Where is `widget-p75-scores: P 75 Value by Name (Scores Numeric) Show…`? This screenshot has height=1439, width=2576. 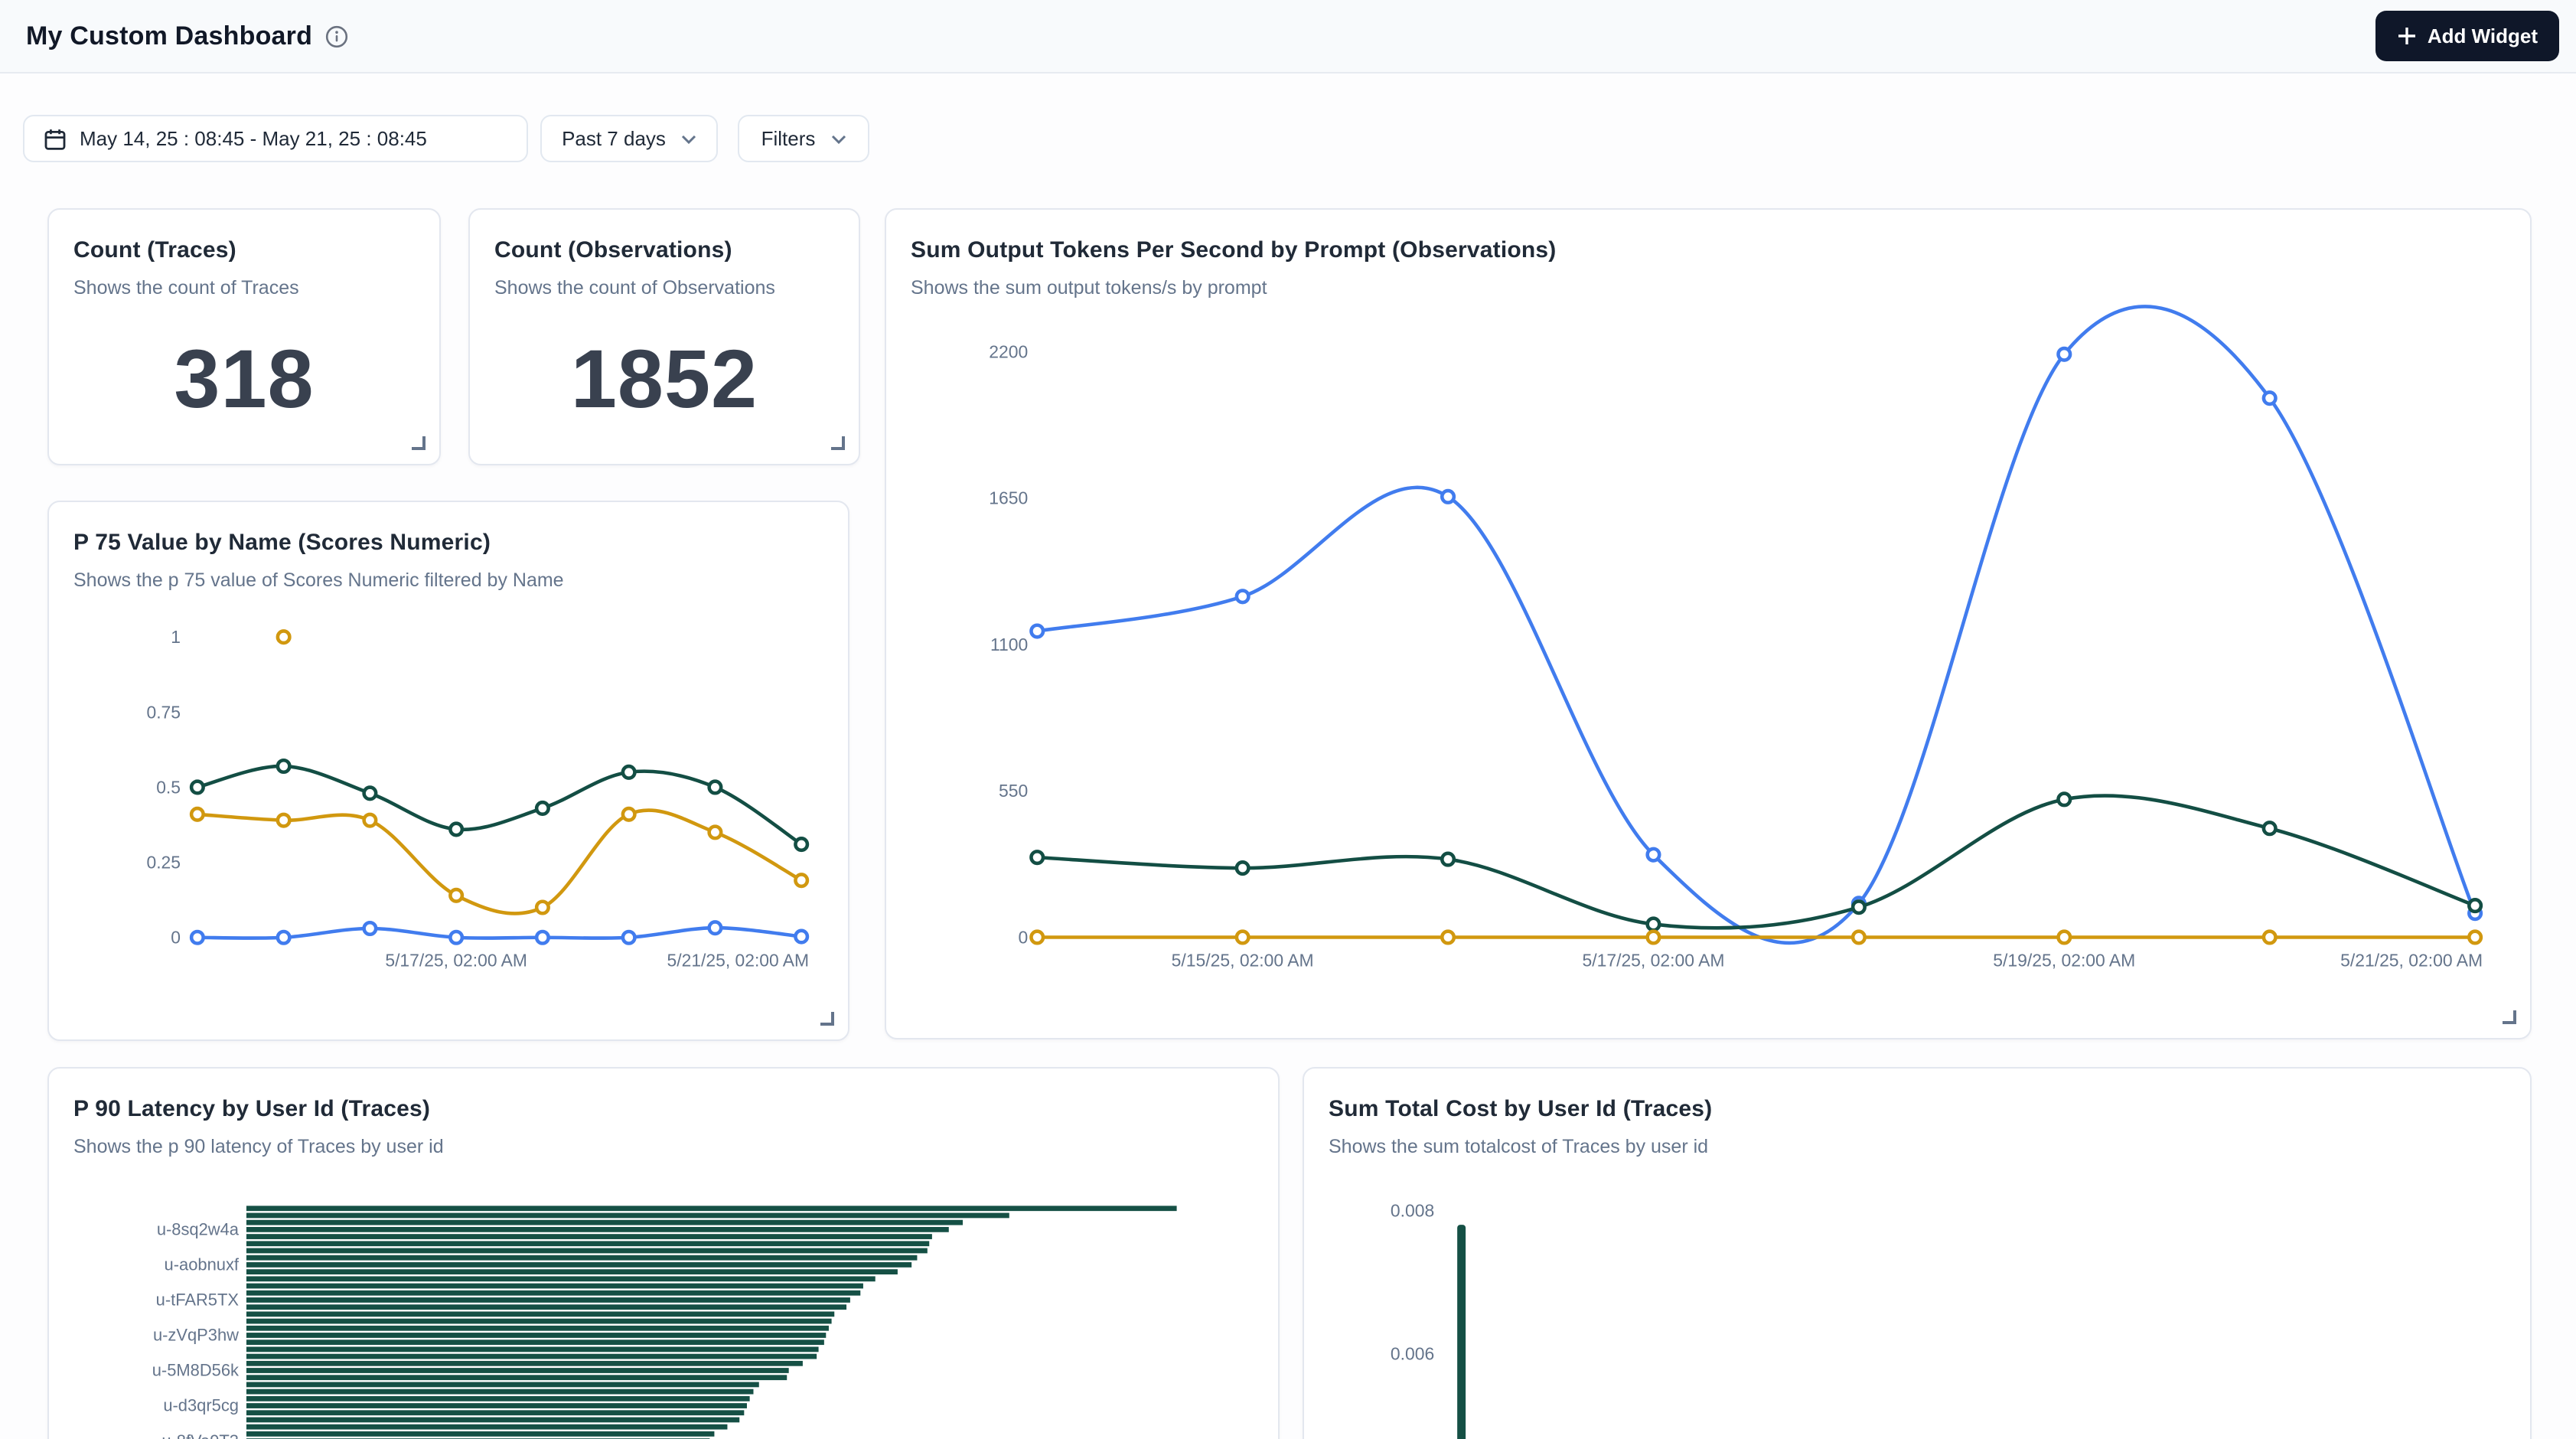 widget-p75-scores: P 75 Value by Name (Scores Numeric) Show… is located at coordinates (448, 771).